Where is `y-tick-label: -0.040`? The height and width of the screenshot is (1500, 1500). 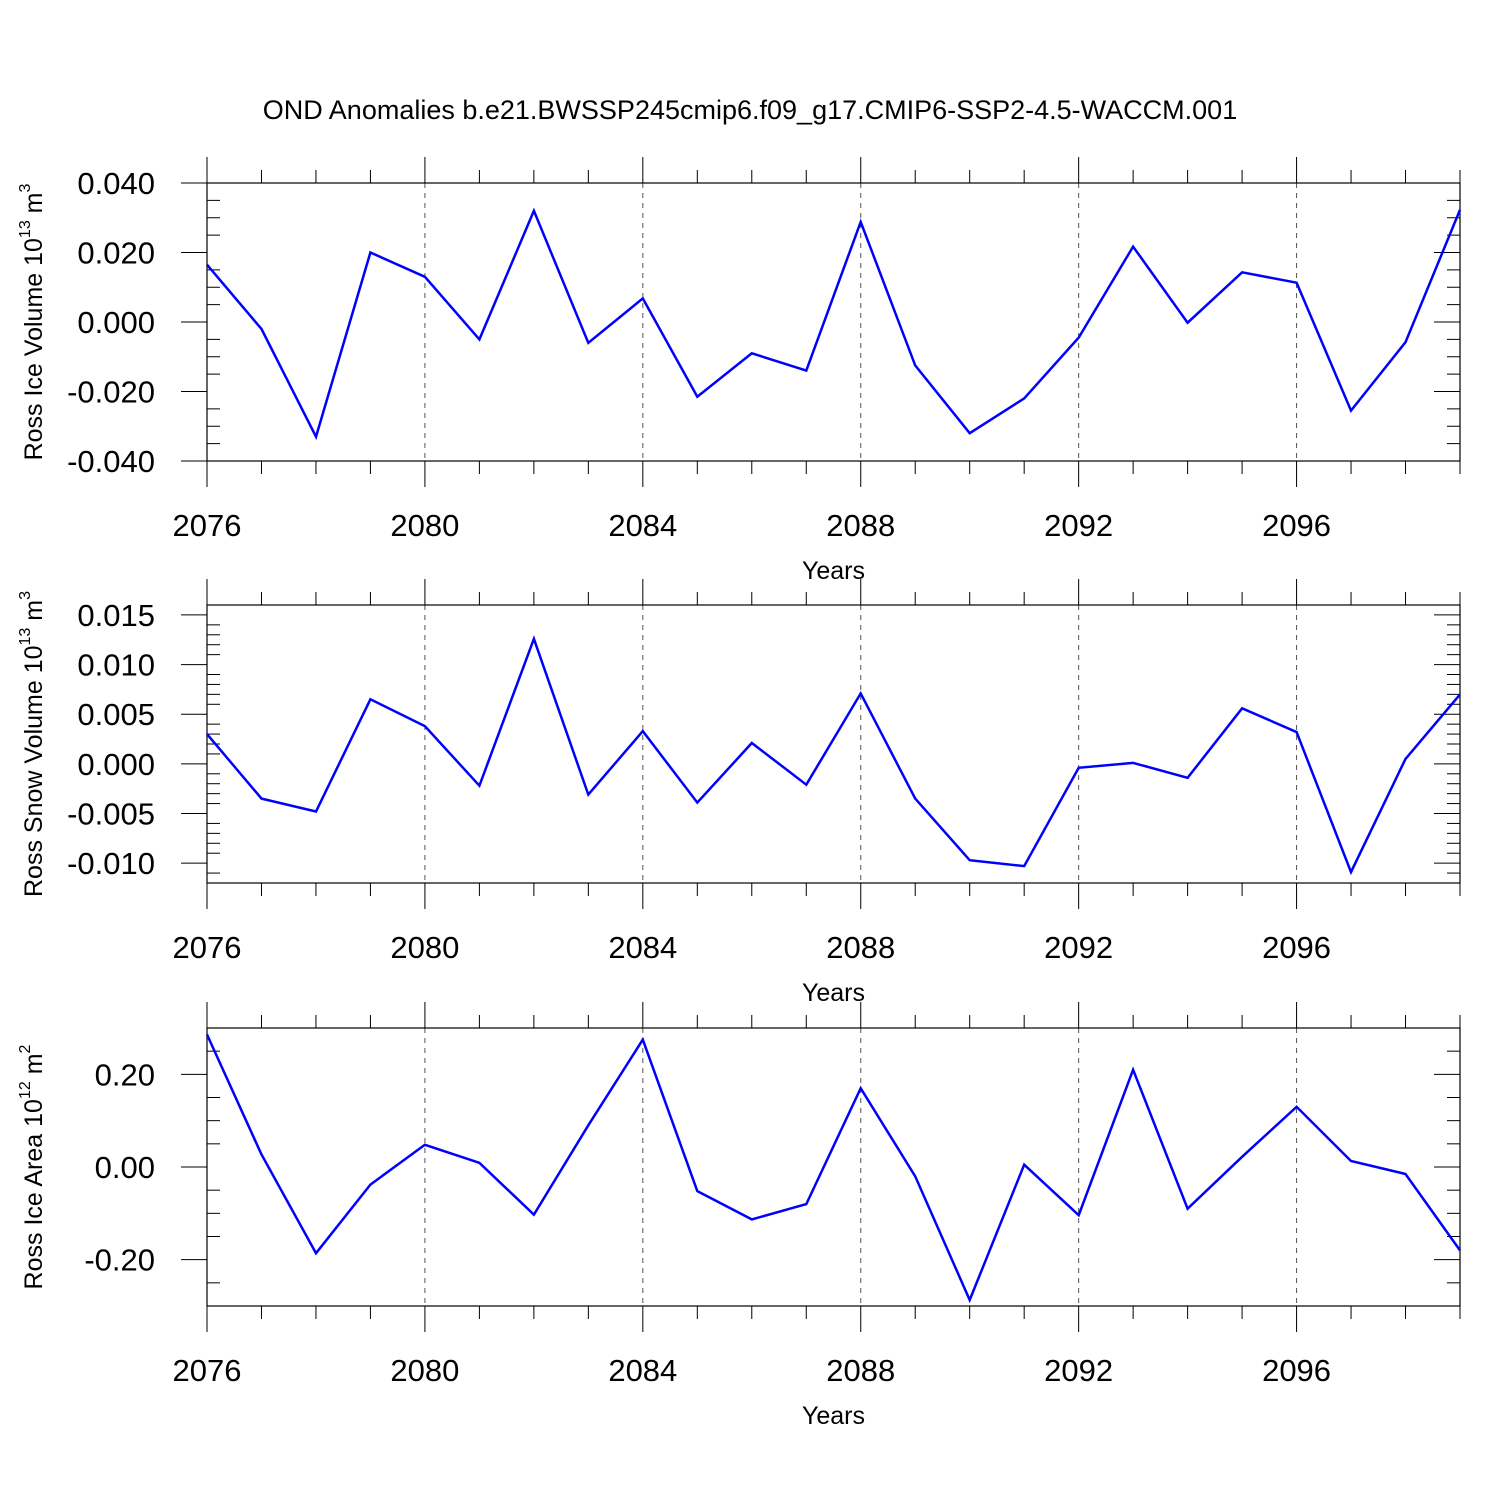
y-tick-label: -0.040 is located at coordinates (111, 461).